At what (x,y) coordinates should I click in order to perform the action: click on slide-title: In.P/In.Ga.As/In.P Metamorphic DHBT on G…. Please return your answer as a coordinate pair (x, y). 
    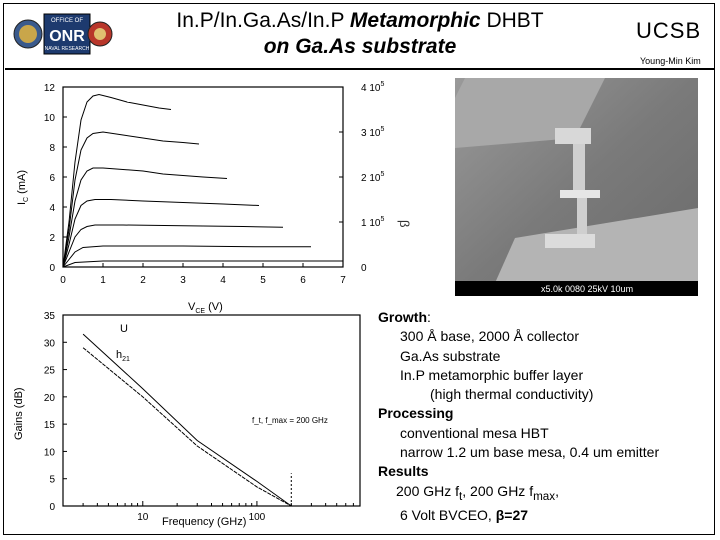
    Looking at the image, I should click on (360, 34).